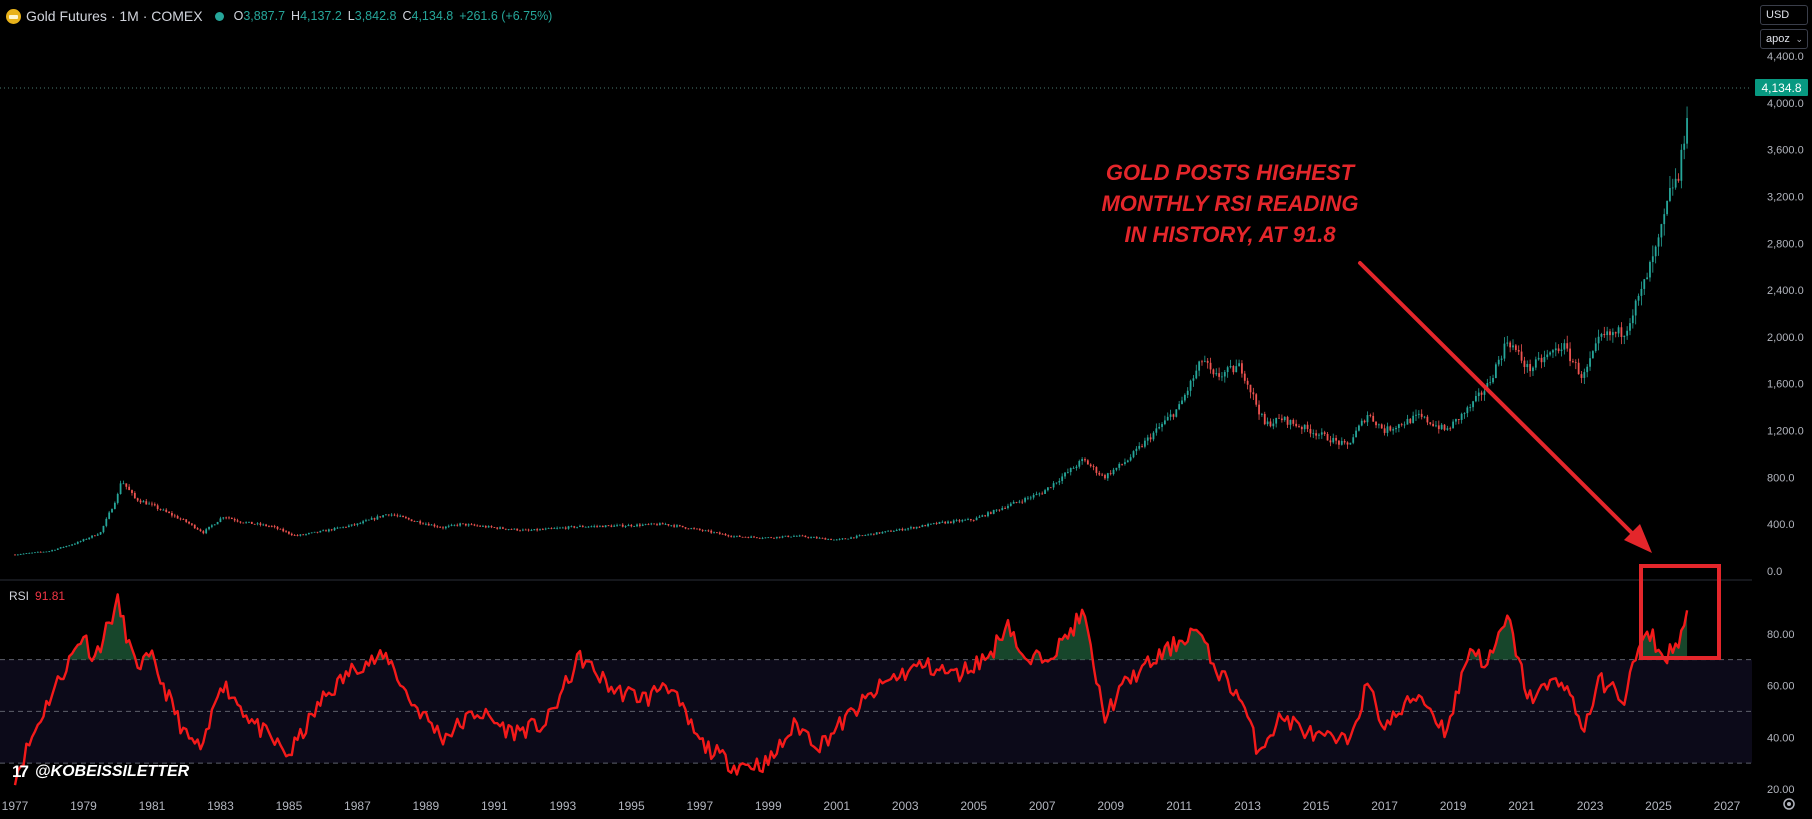  I want to click on rsi-axis: 20.00 40.00 60.00 80.00, so click(1781, 712).